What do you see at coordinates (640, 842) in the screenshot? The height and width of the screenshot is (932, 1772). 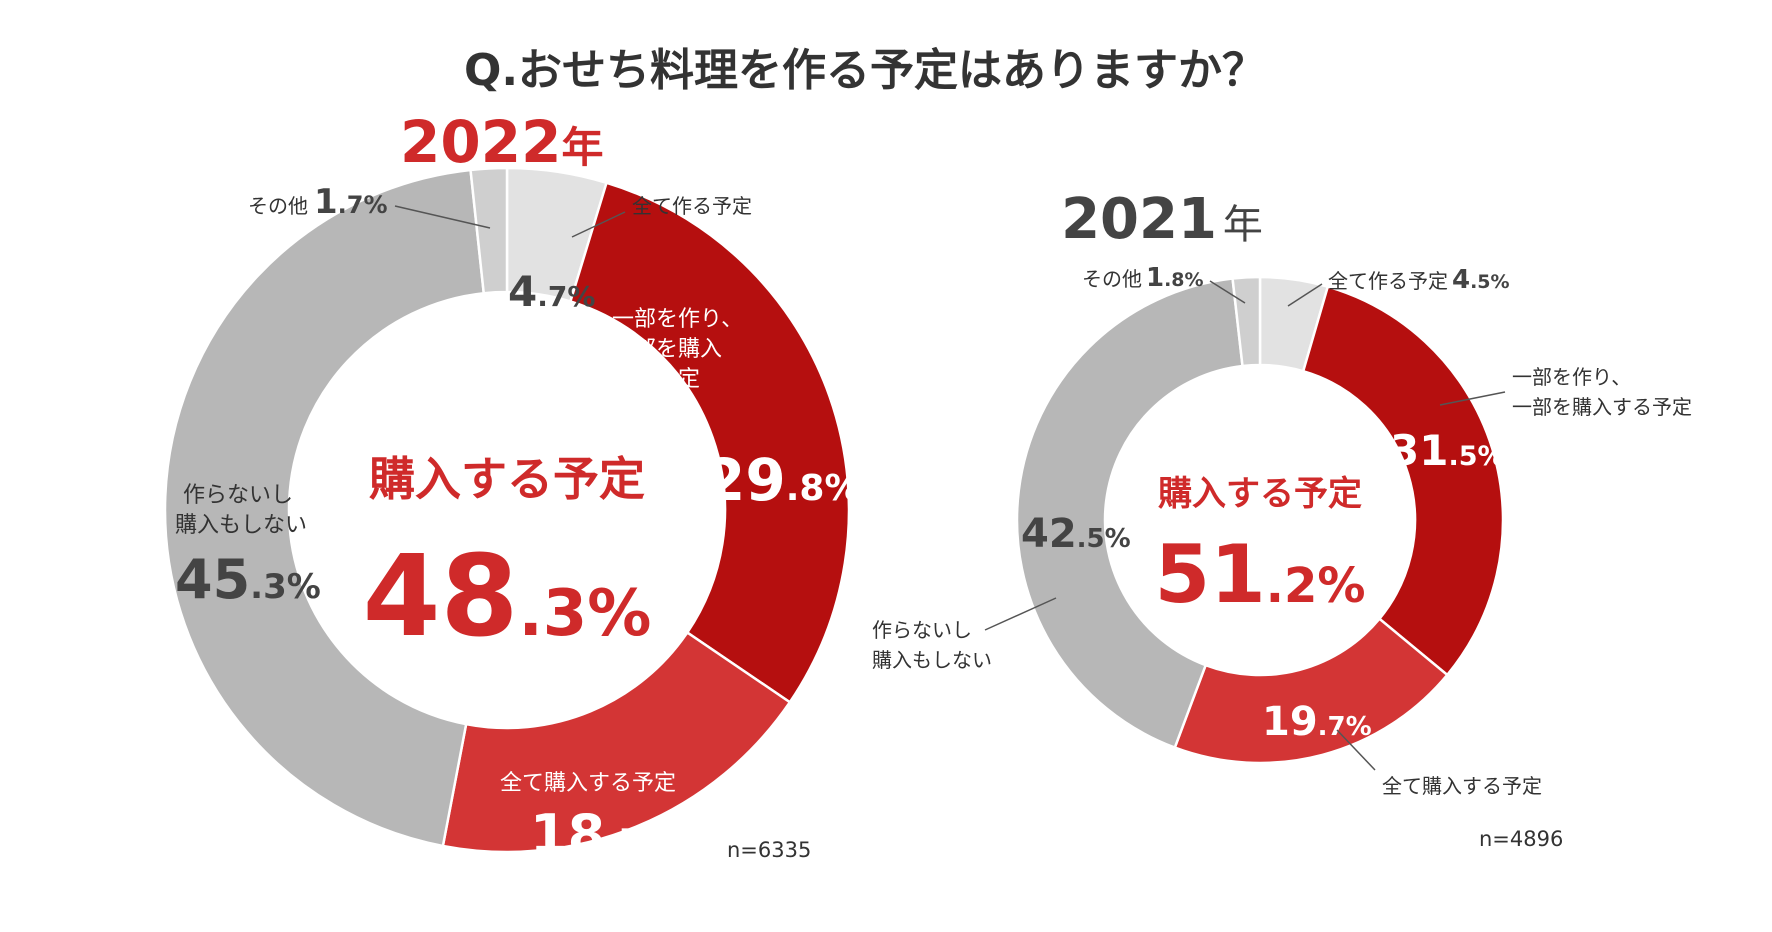 I see `value-all-buy-dec-2022: .5%` at bounding box center [640, 842].